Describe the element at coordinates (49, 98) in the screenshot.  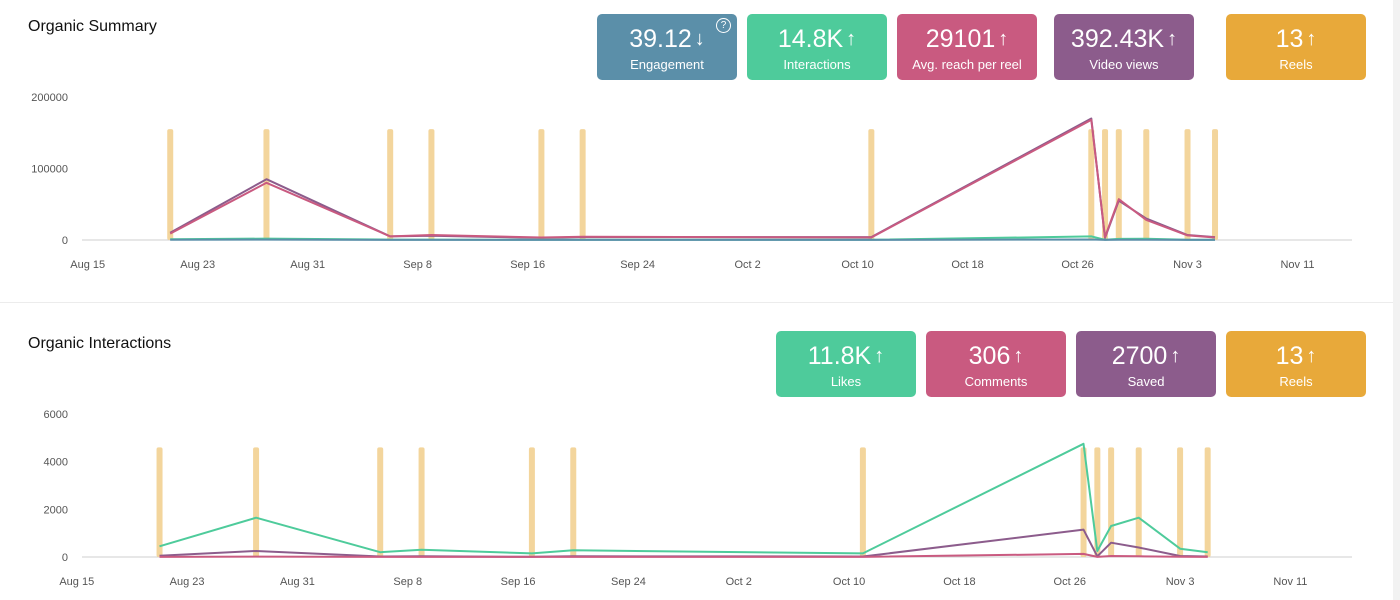
I see `y-tick-label: 200000` at that location.